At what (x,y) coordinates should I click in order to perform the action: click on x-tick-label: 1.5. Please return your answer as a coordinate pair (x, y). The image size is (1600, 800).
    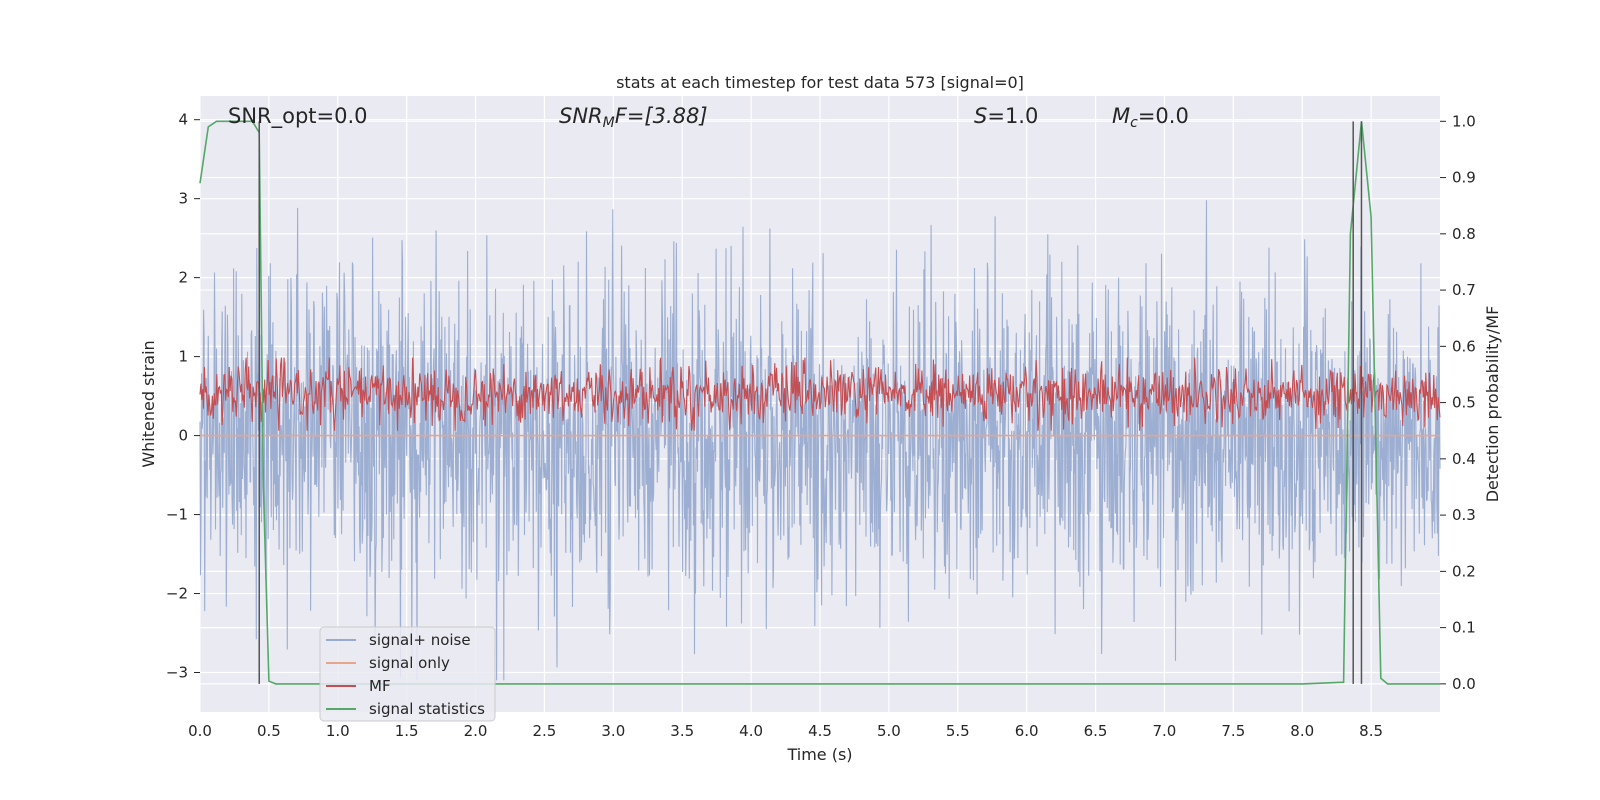
    Looking at the image, I should click on (407, 731).